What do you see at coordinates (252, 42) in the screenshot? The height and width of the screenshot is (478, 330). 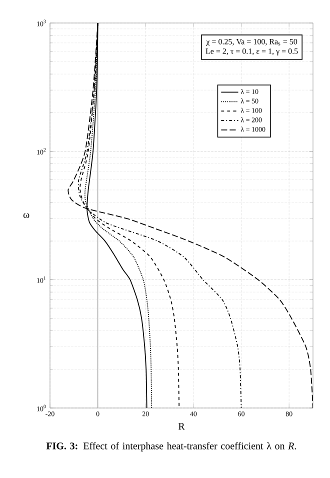 I see `annotation: χ = 0.25, Va = 100, Ra$_{s}$ = 50` at bounding box center [252, 42].